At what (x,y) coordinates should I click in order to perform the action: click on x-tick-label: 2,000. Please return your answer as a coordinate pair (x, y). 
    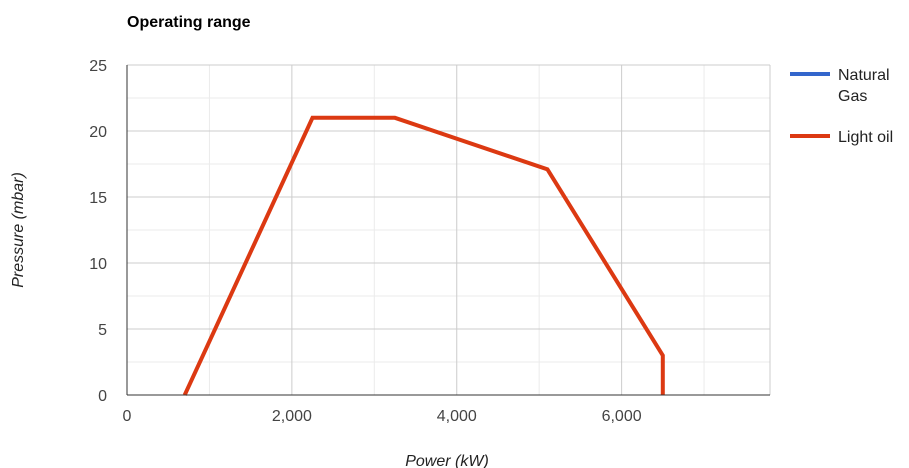
    Looking at the image, I should click on (292, 416).